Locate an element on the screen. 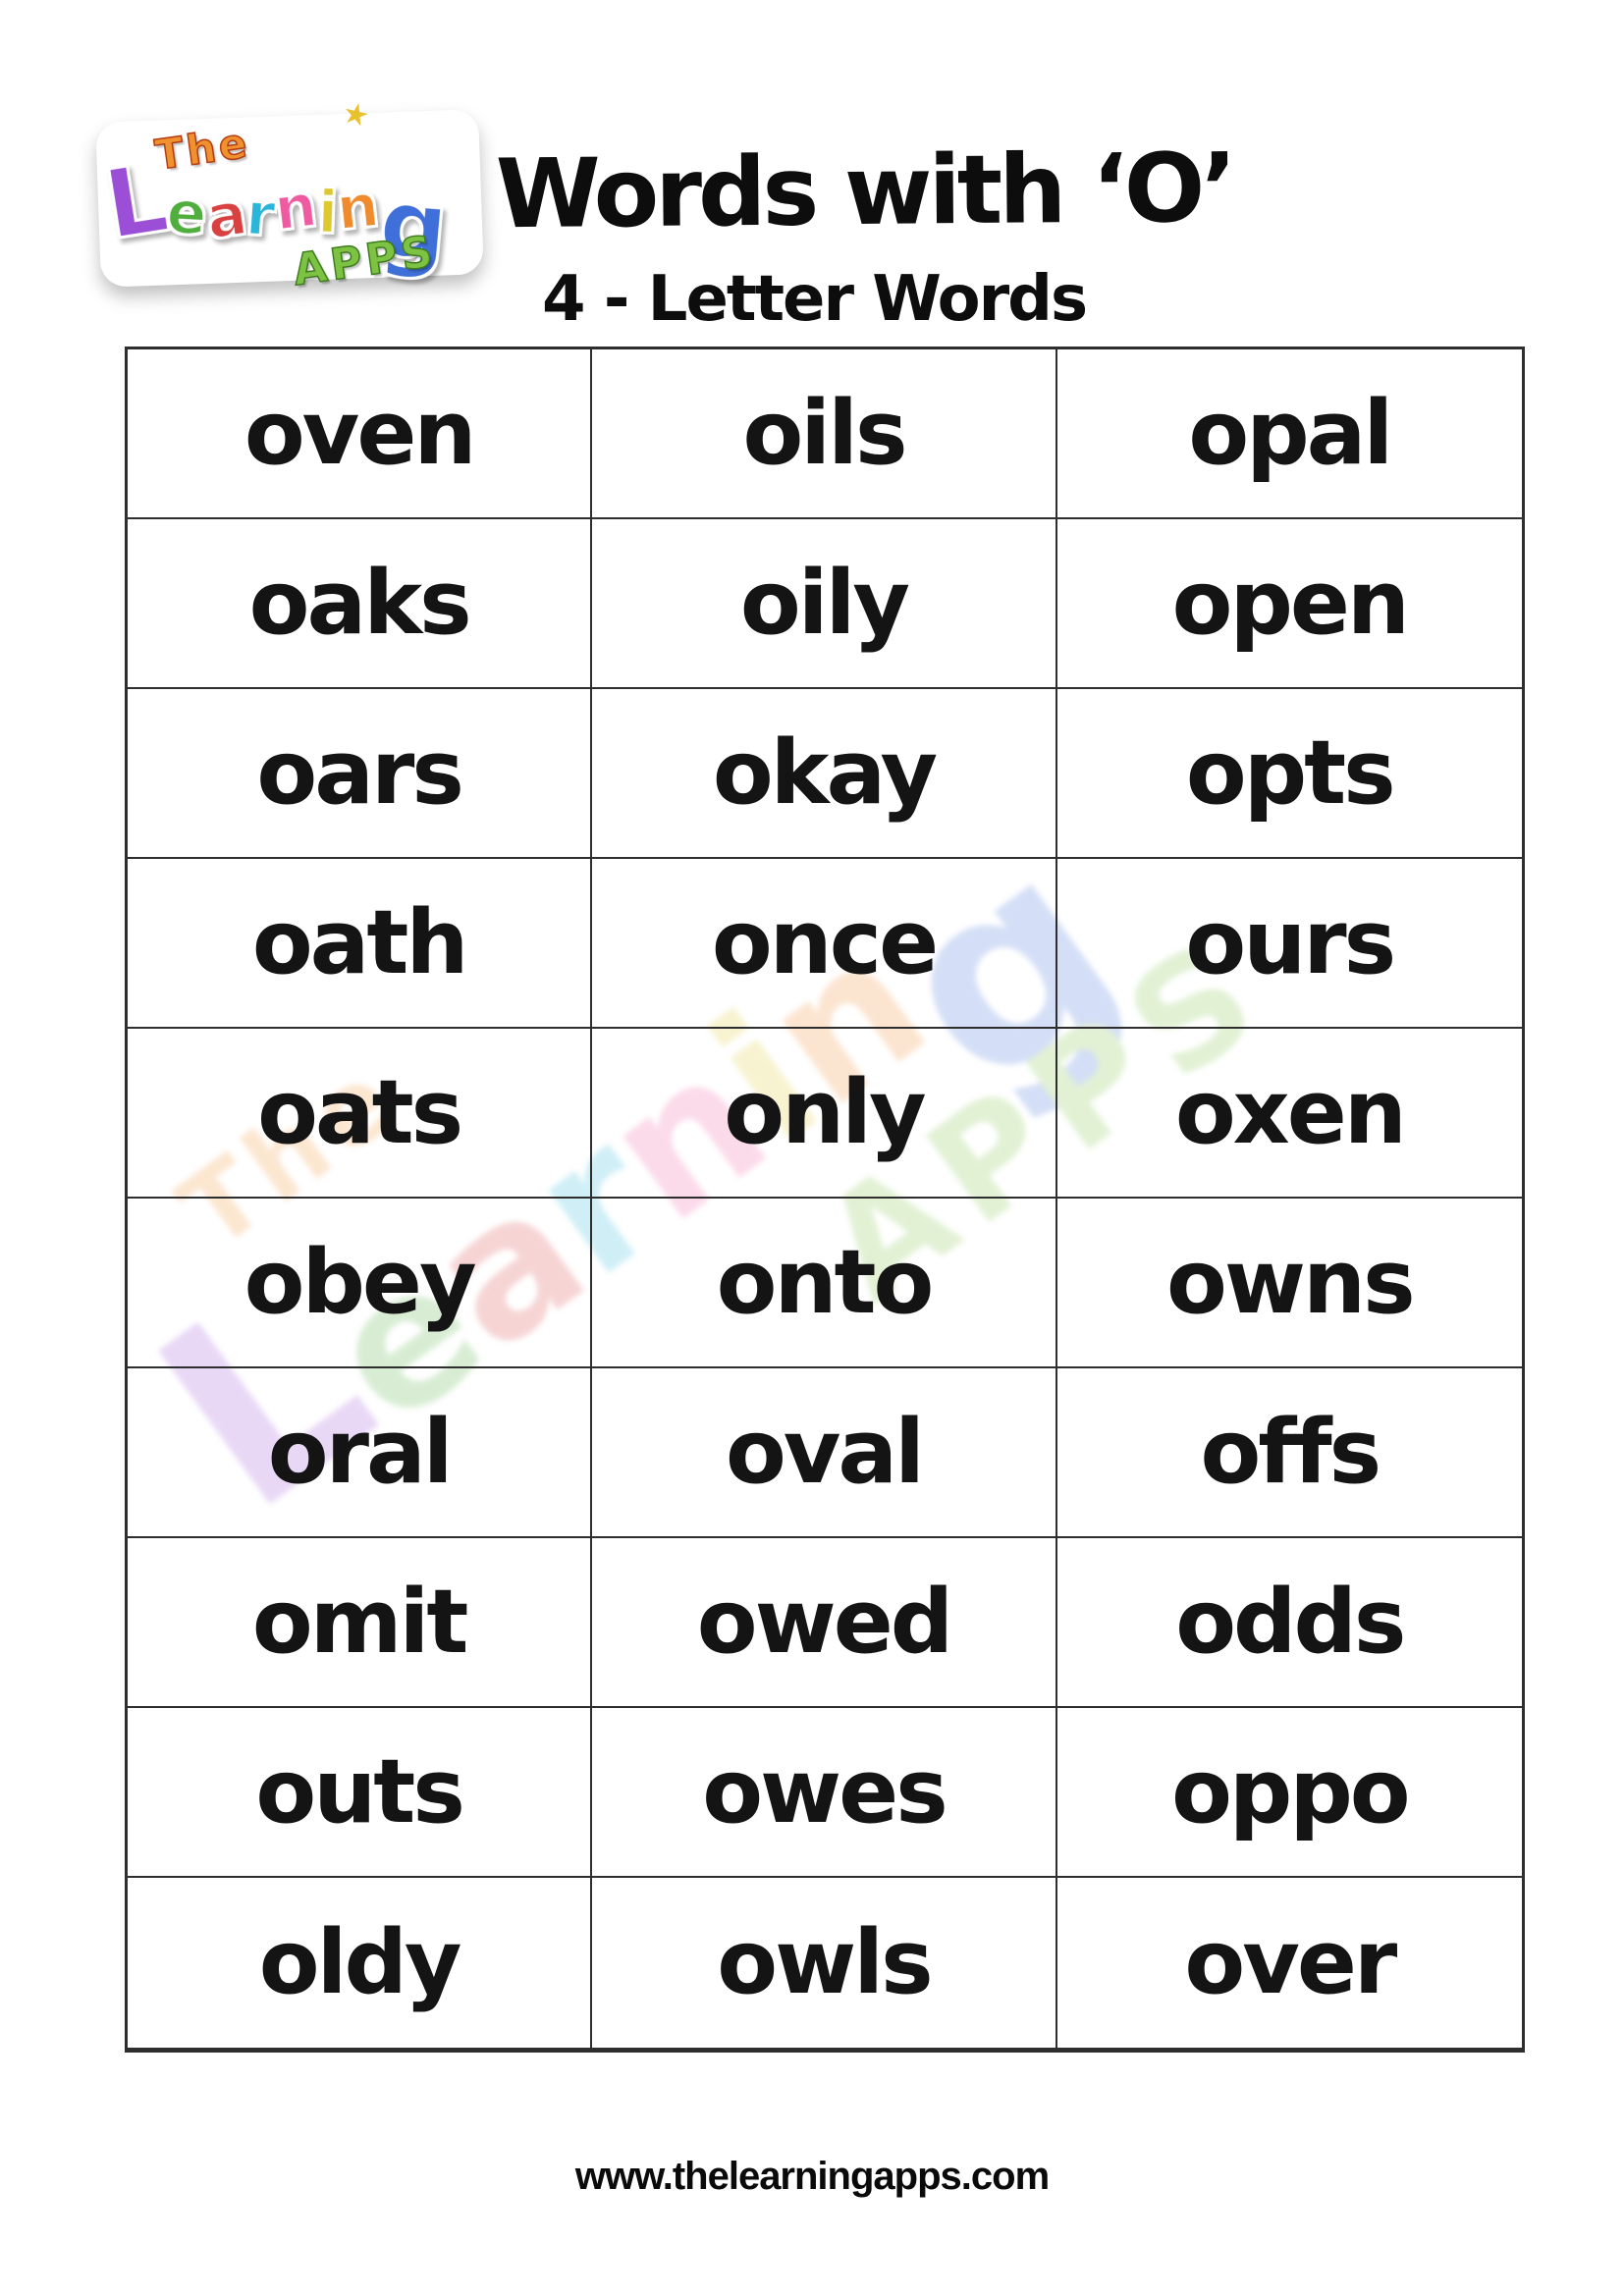 This screenshot has height=2296, width=1624. word-cell: obey is located at coordinates (360, 1284).